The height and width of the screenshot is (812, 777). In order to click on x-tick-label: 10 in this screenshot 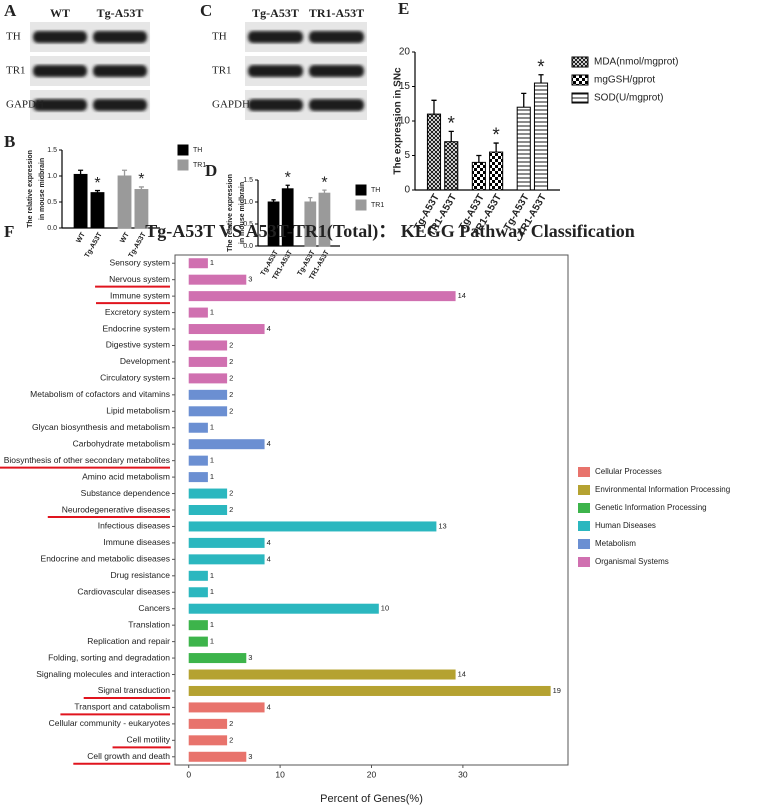, I will do `click(280, 774)`.